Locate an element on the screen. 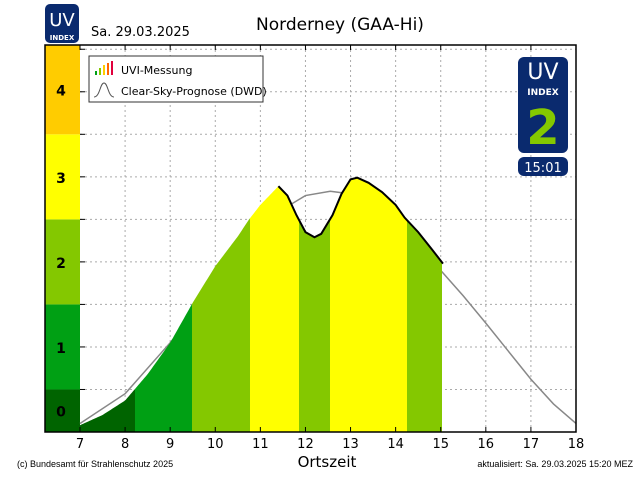  legend: UVI-Messung Clear-Sky-Prognose (DWD) is located at coordinates (177, 79).